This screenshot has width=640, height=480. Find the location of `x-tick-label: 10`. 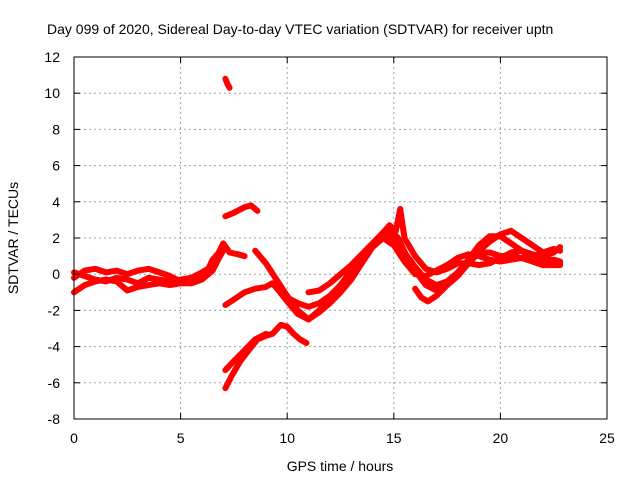

x-tick-label: 10 is located at coordinates (287, 438).